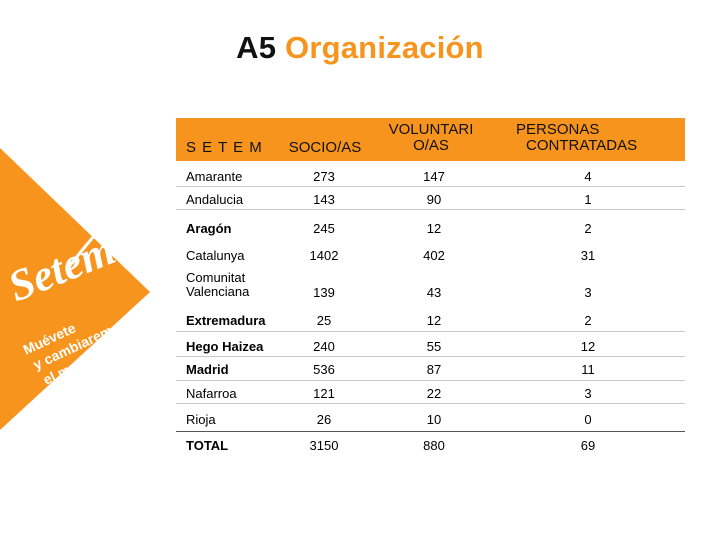  I want to click on cell-contratadas: 11, so click(588, 369).